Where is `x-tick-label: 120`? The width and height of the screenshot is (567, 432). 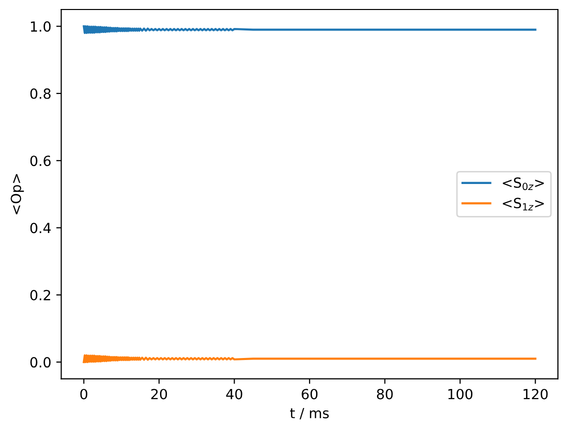
x-tick-label: 120 is located at coordinates (536, 394).